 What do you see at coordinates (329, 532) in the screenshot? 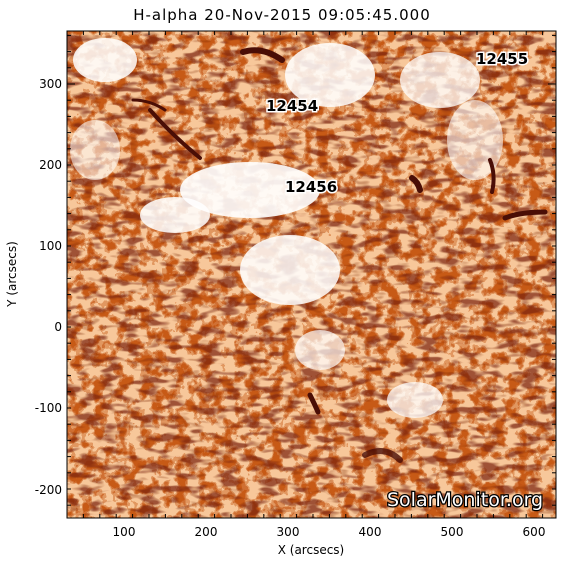
I see `x-tick-labels: 100 200 300 400 500 600` at bounding box center [329, 532].